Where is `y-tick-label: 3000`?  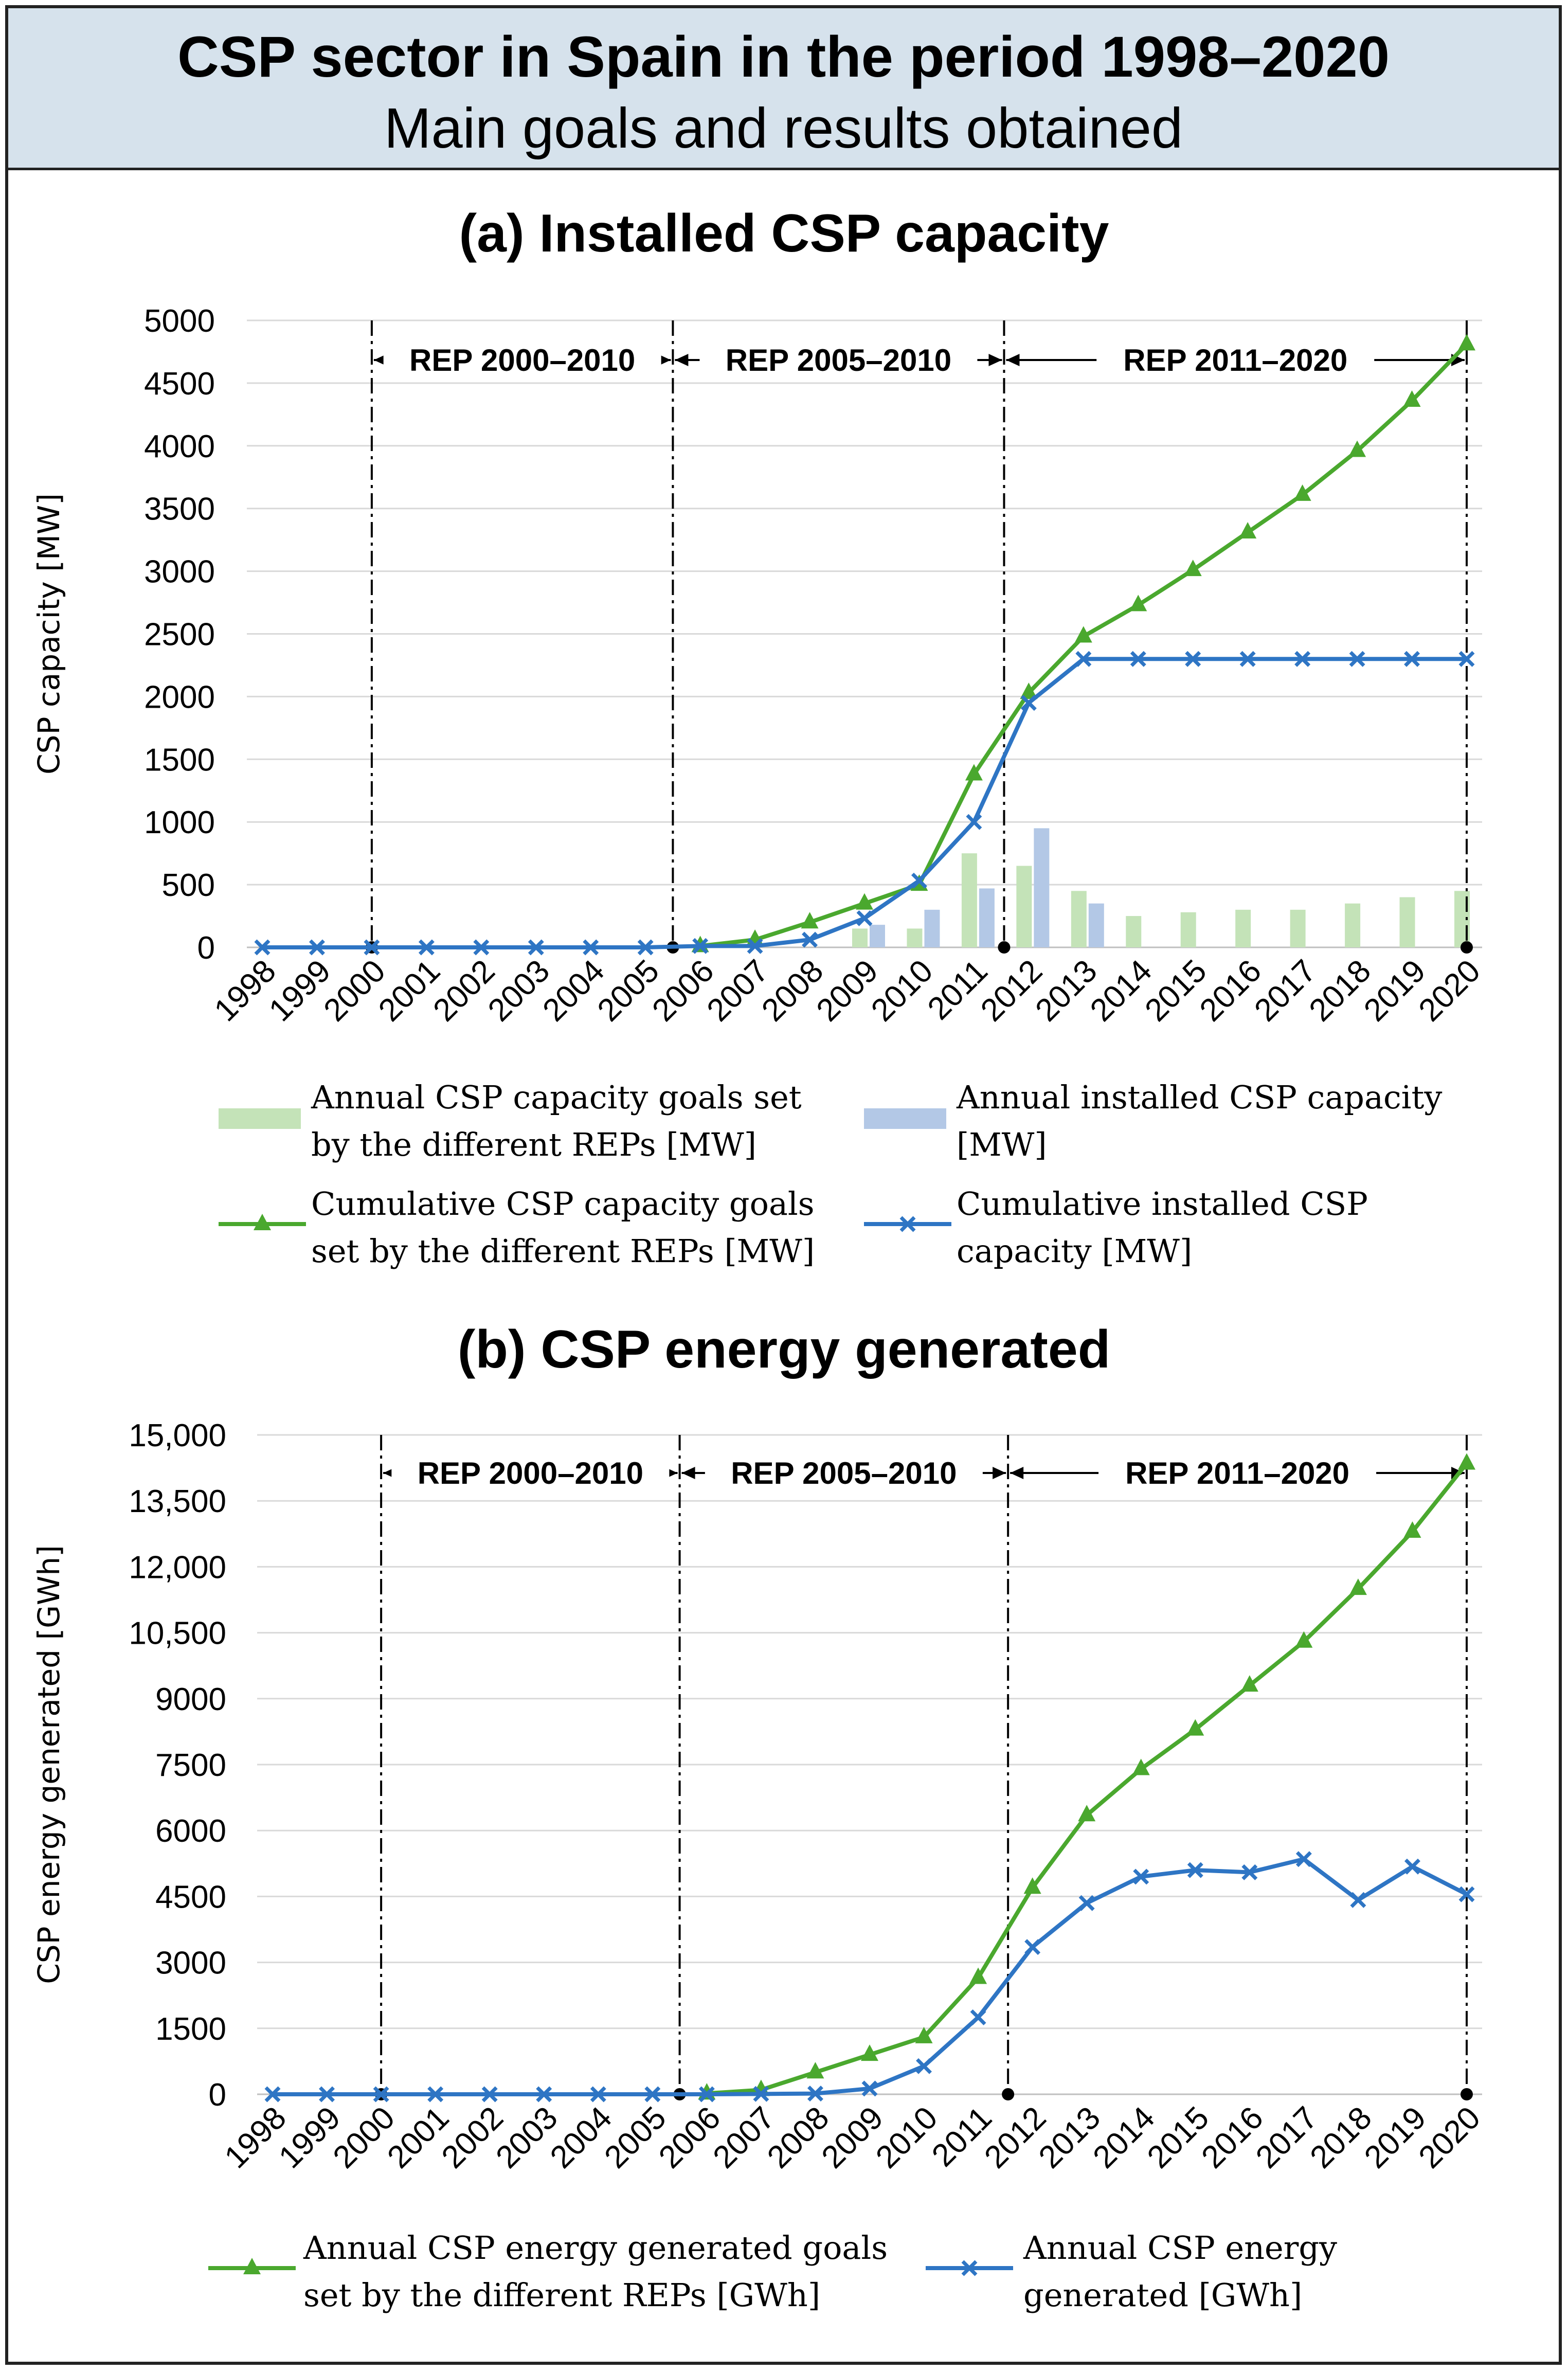
y-tick-label: 3000 is located at coordinates (190, 1964).